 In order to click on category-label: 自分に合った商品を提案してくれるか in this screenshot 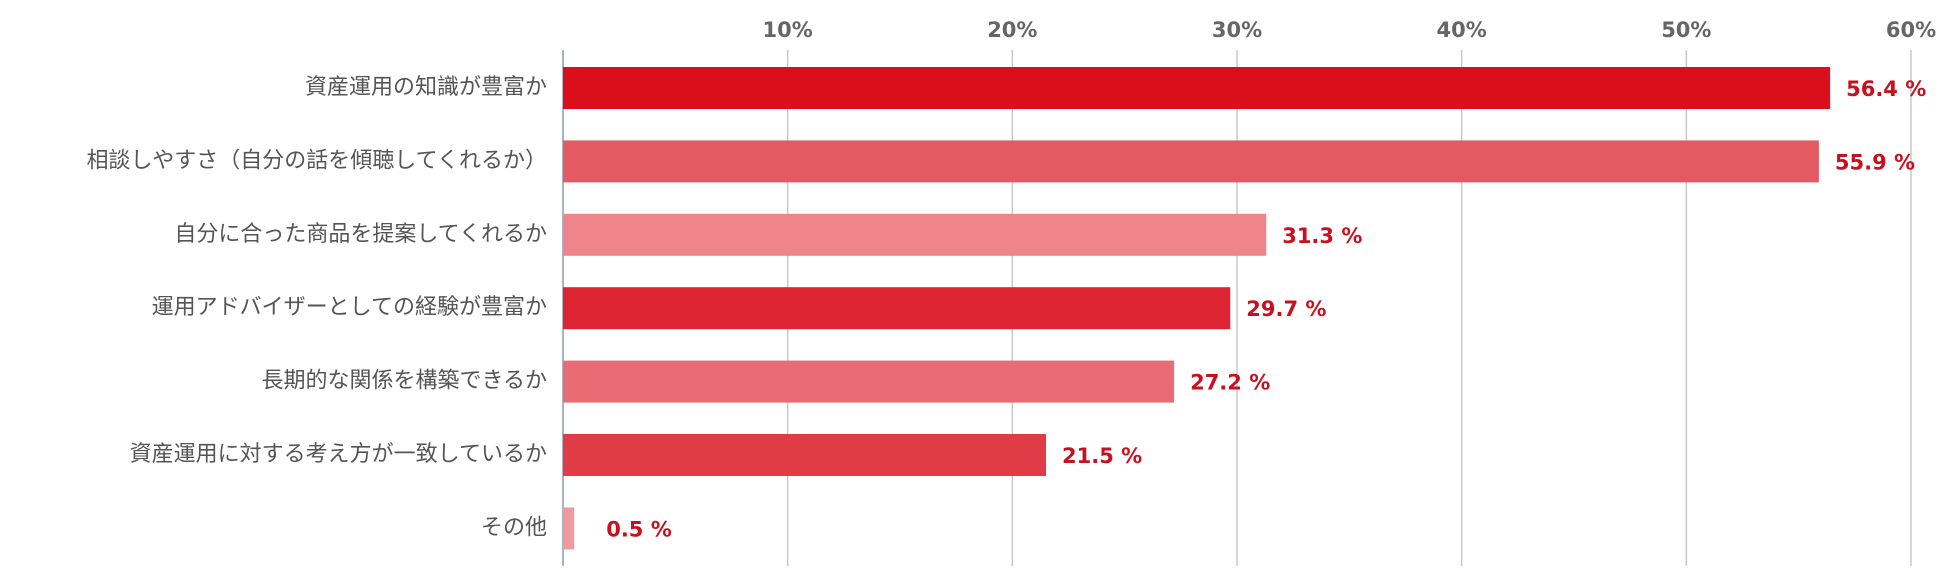, I will do `click(360, 234)`.